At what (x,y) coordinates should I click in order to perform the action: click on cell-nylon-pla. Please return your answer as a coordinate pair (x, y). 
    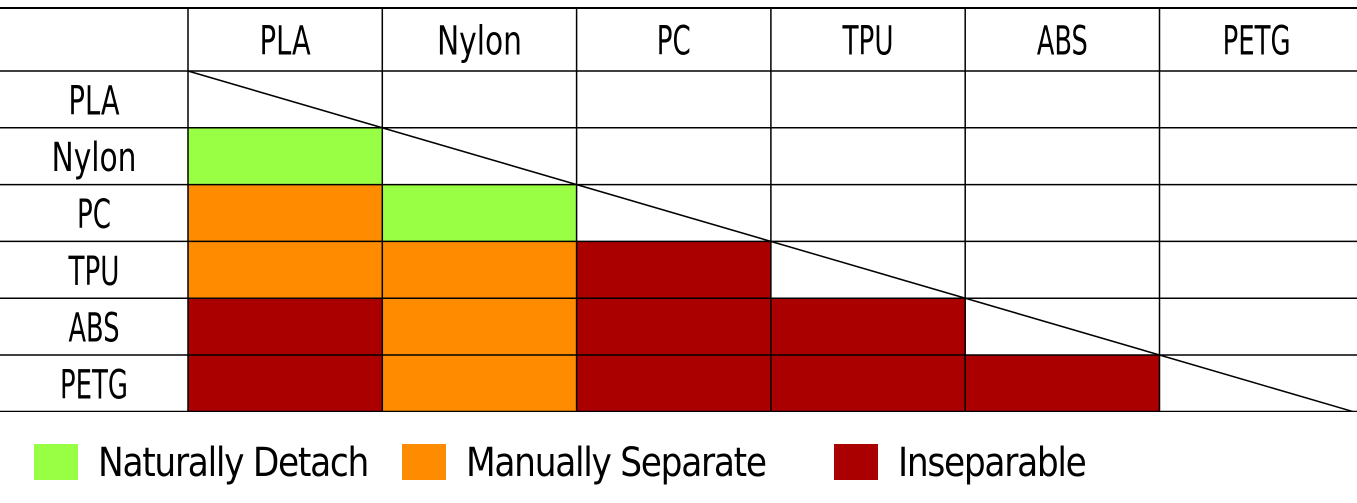
    Looking at the image, I should click on (285, 156).